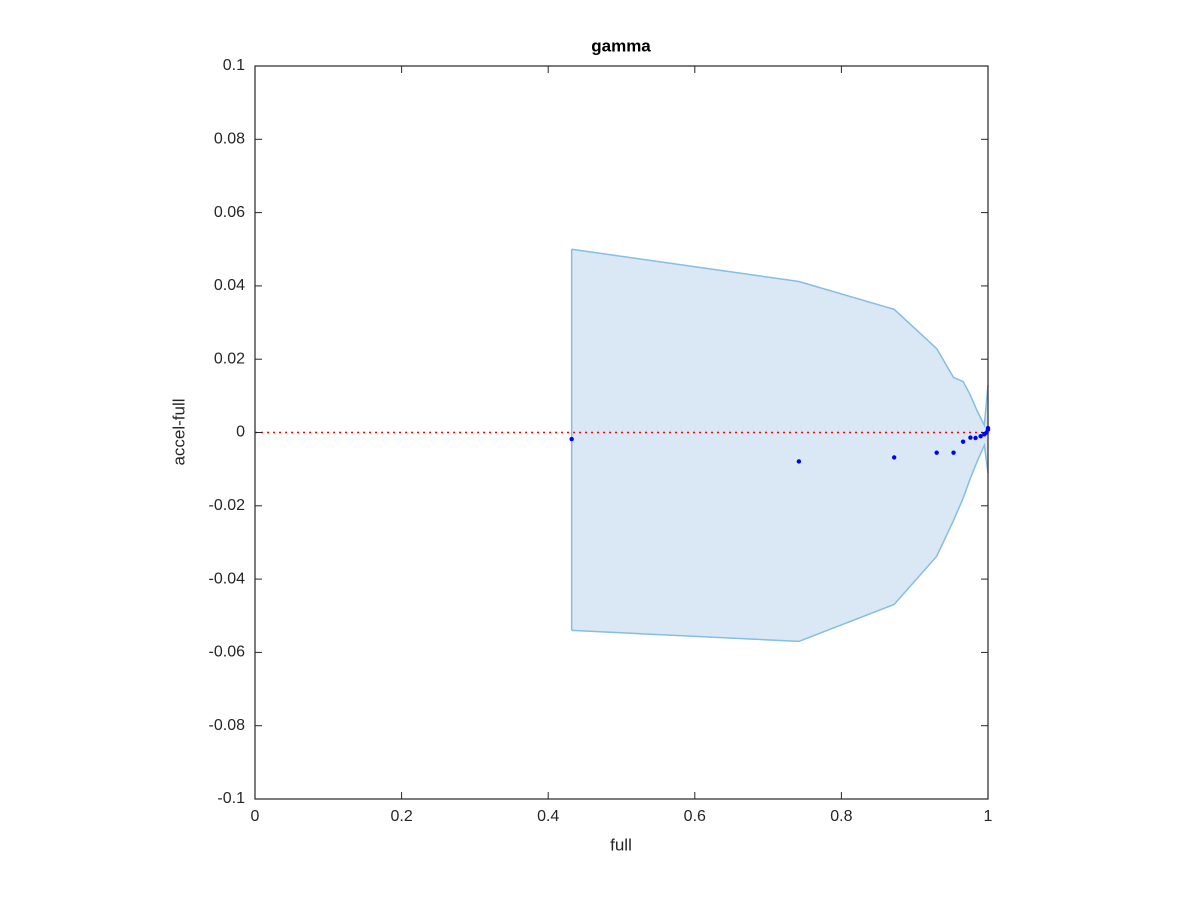 This screenshot has height=900, width=1200. I want to click on x-tick-label: 1, so click(988, 816).